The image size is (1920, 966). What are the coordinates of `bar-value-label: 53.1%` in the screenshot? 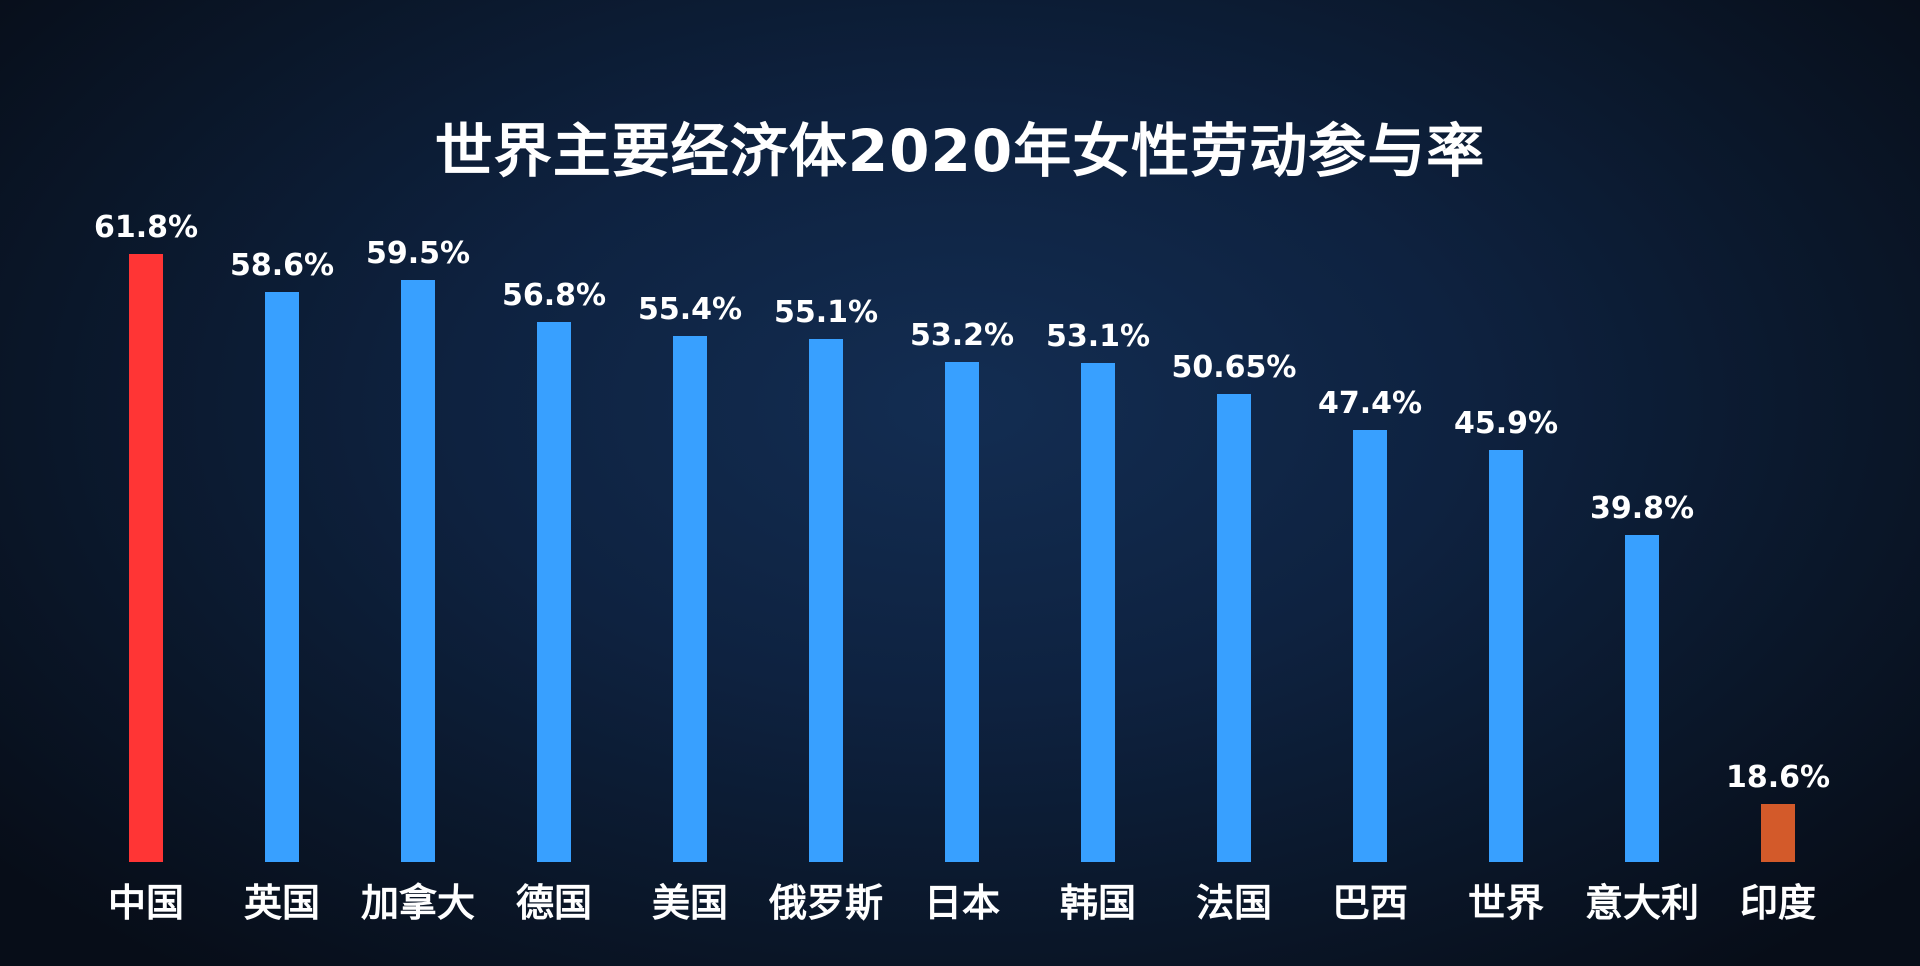 It's located at (1098, 336).